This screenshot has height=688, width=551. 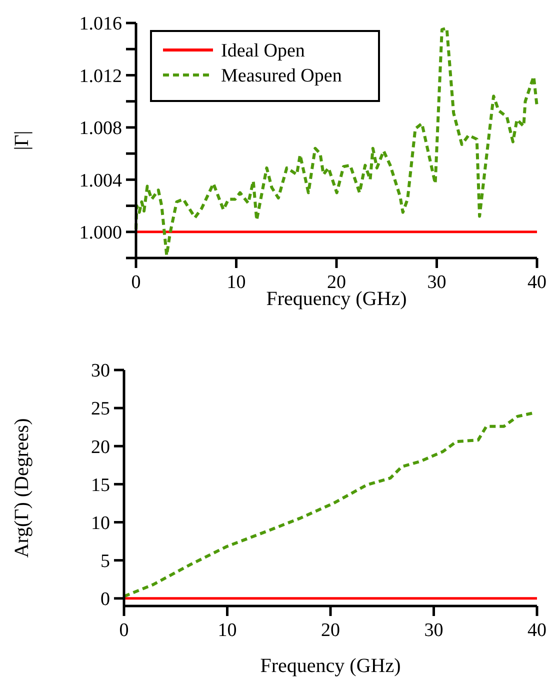 What do you see at coordinates (105, 599) in the screenshot?
I see `y-tick-label: 0` at bounding box center [105, 599].